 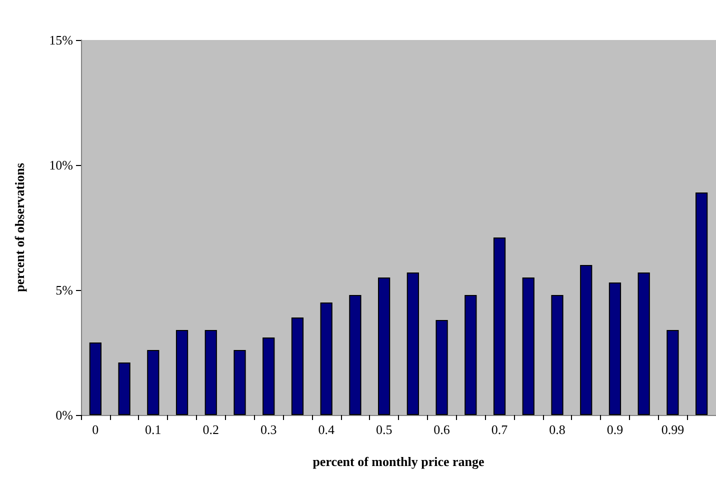 What do you see at coordinates (557, 429) in the screenshot?
I see `x-tick-label: 0.8` at bounding box center [557, 429].